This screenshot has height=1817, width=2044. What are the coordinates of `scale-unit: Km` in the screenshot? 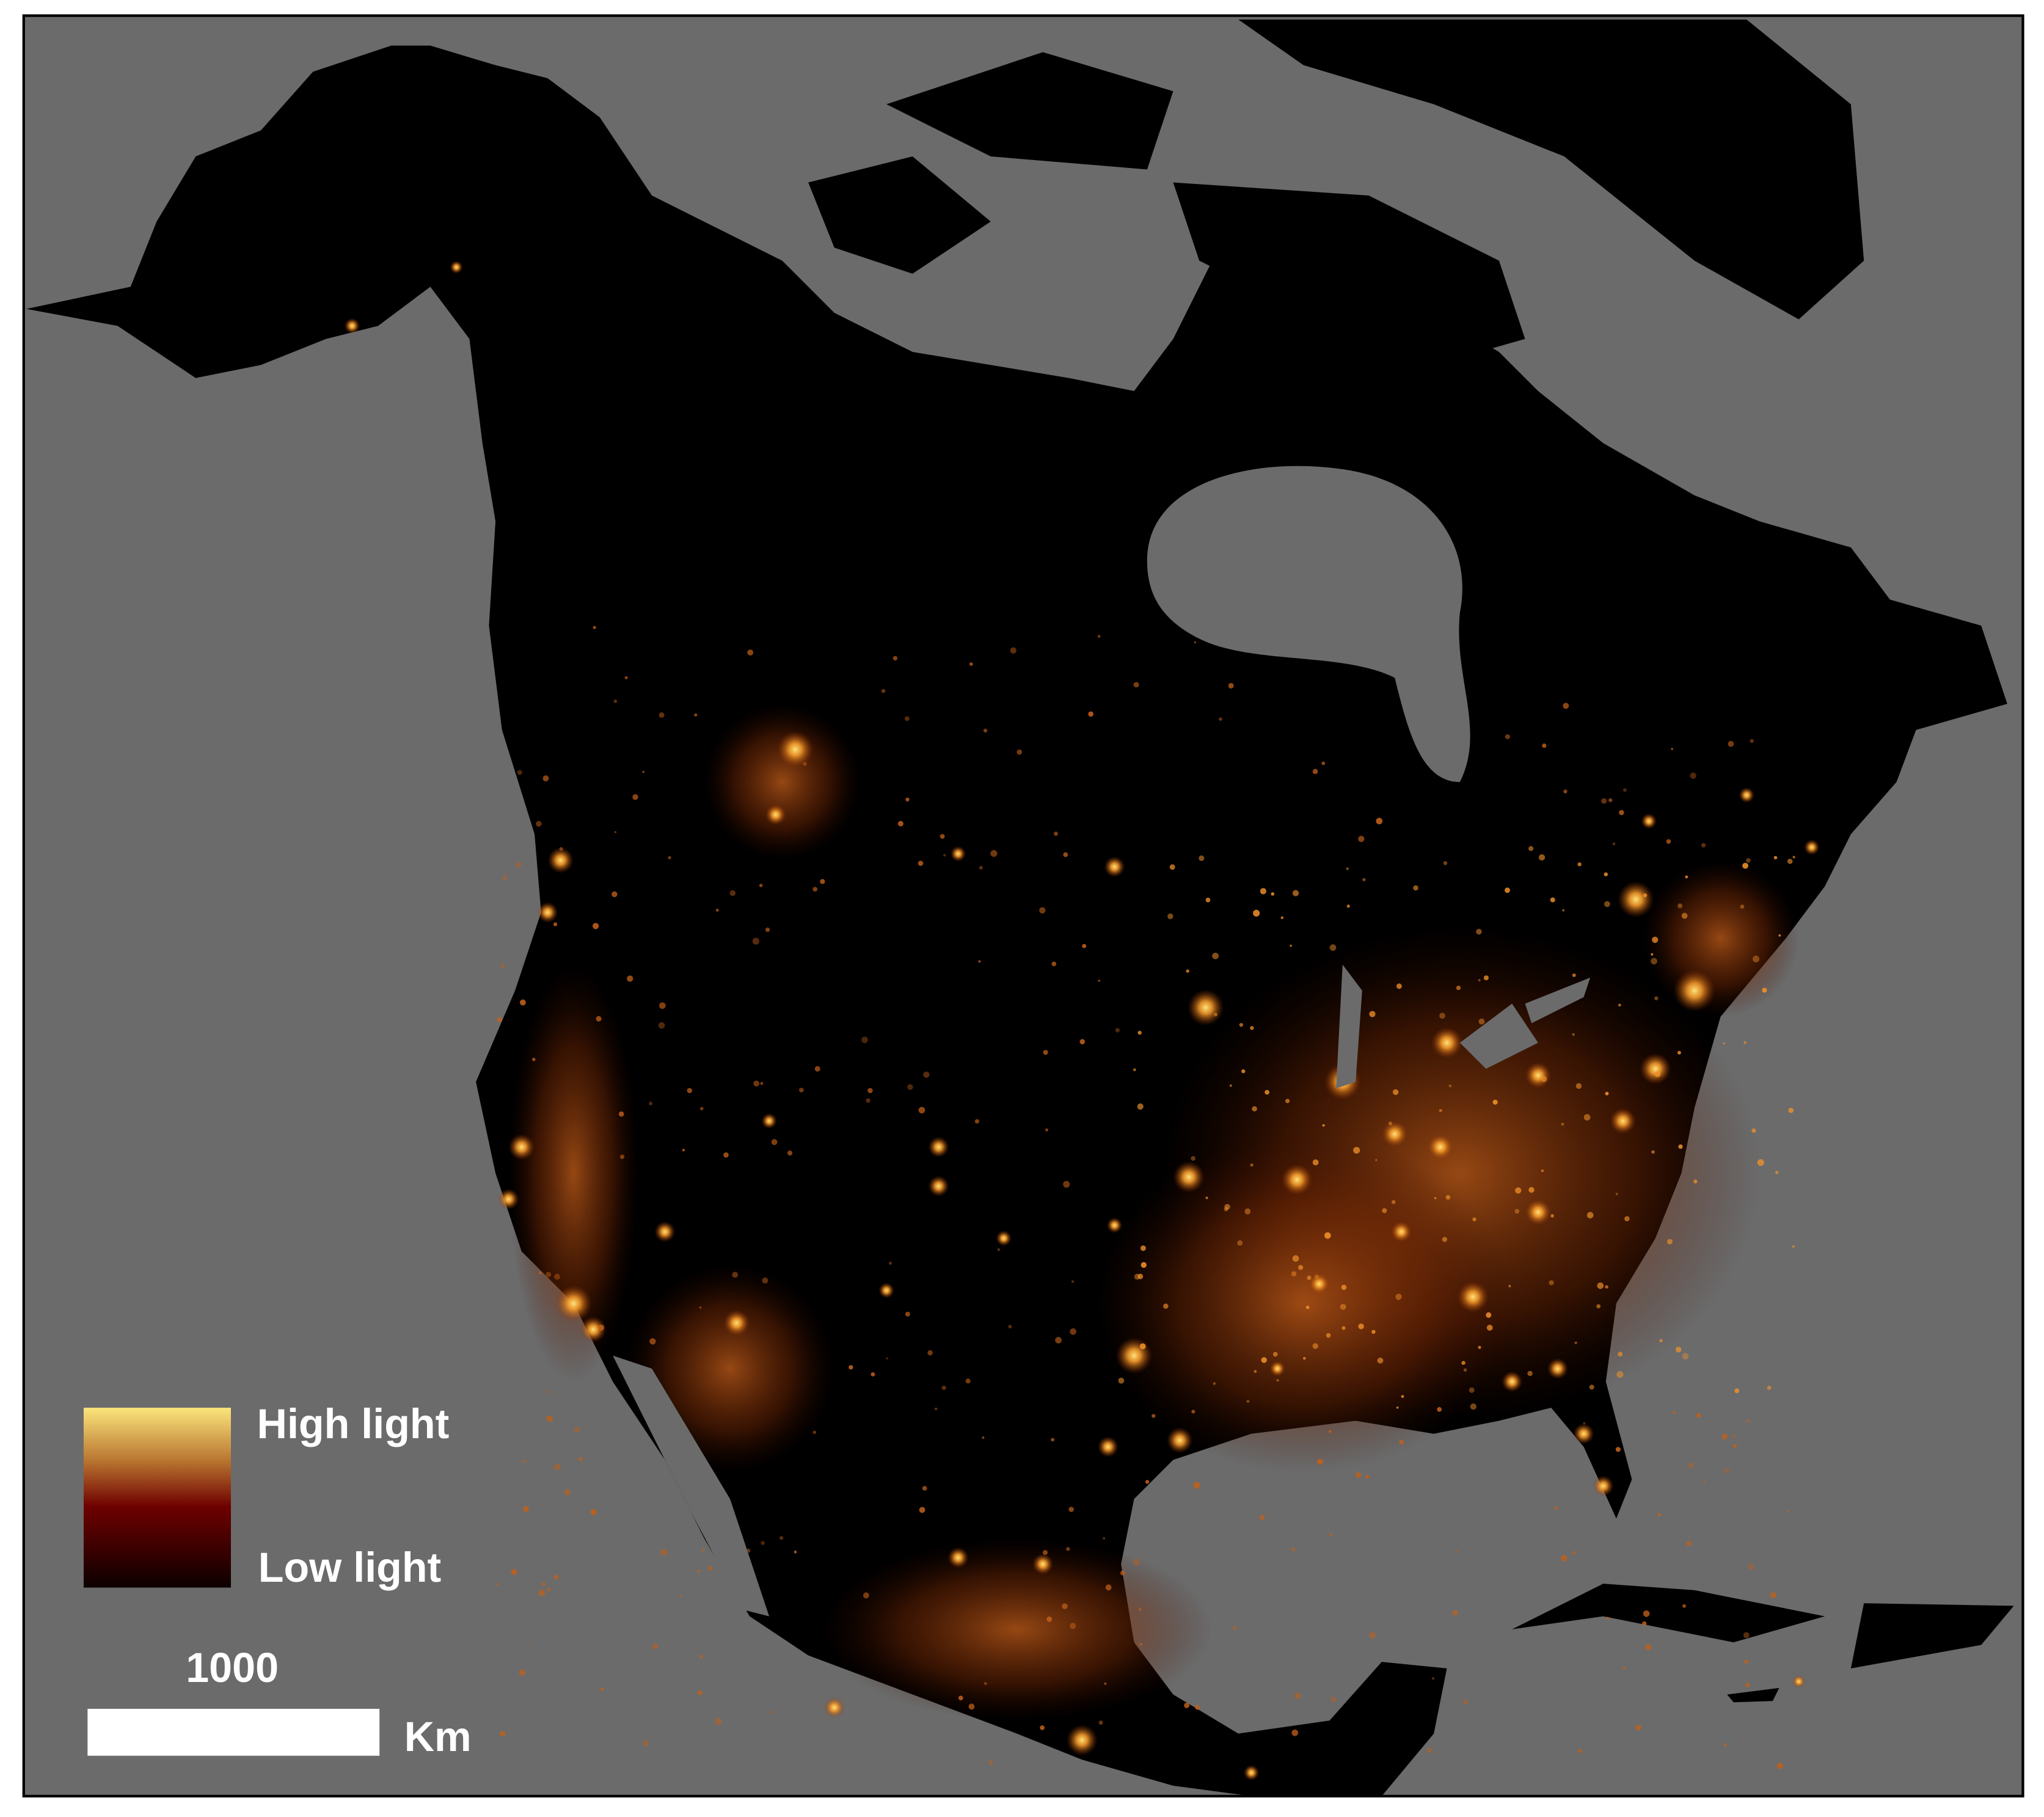 It's located at (438, 1737).